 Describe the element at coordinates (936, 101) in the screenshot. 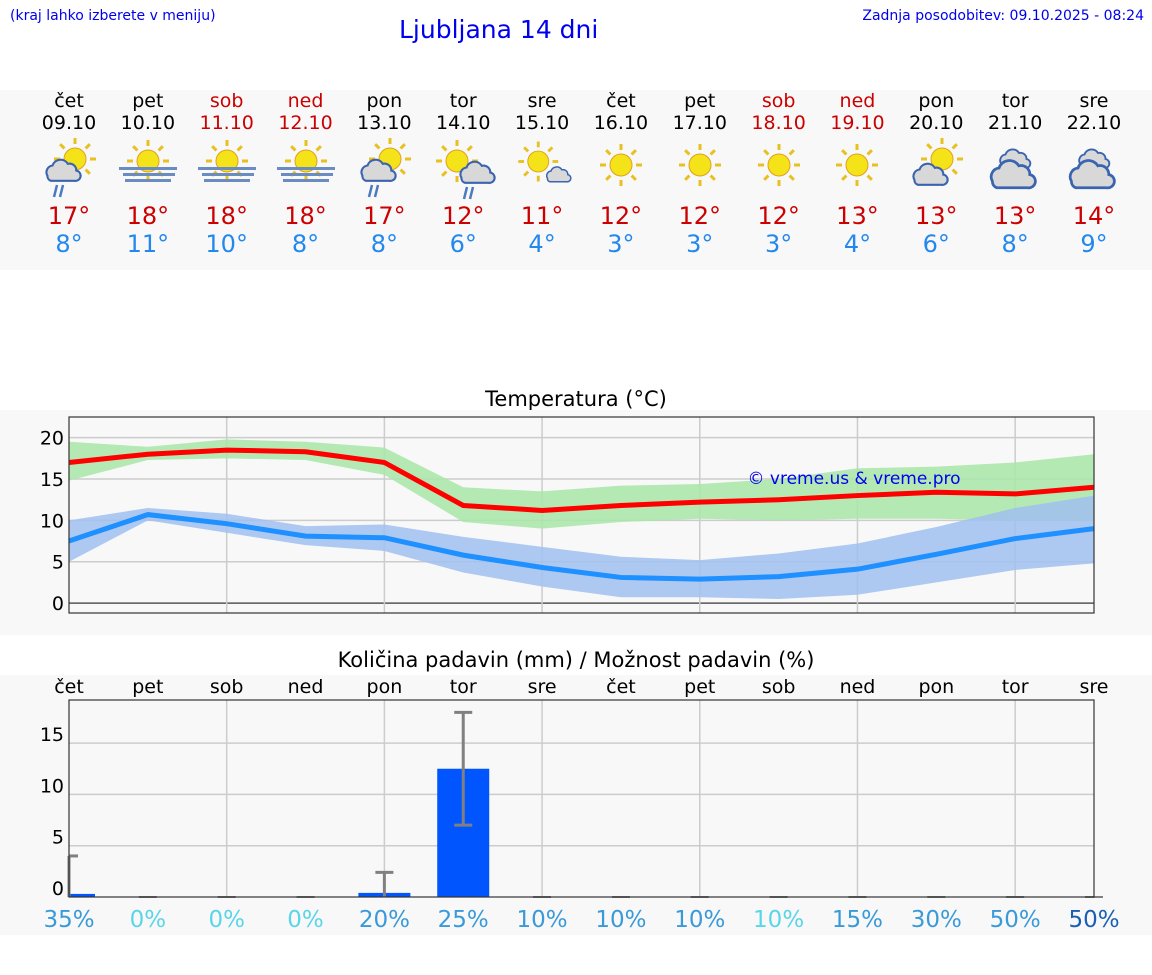

I see `day-name: pon` at that location.